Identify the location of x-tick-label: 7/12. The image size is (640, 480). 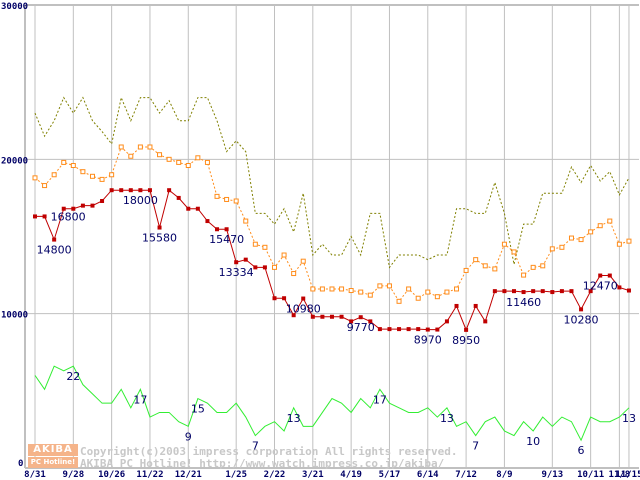
(466, 475).